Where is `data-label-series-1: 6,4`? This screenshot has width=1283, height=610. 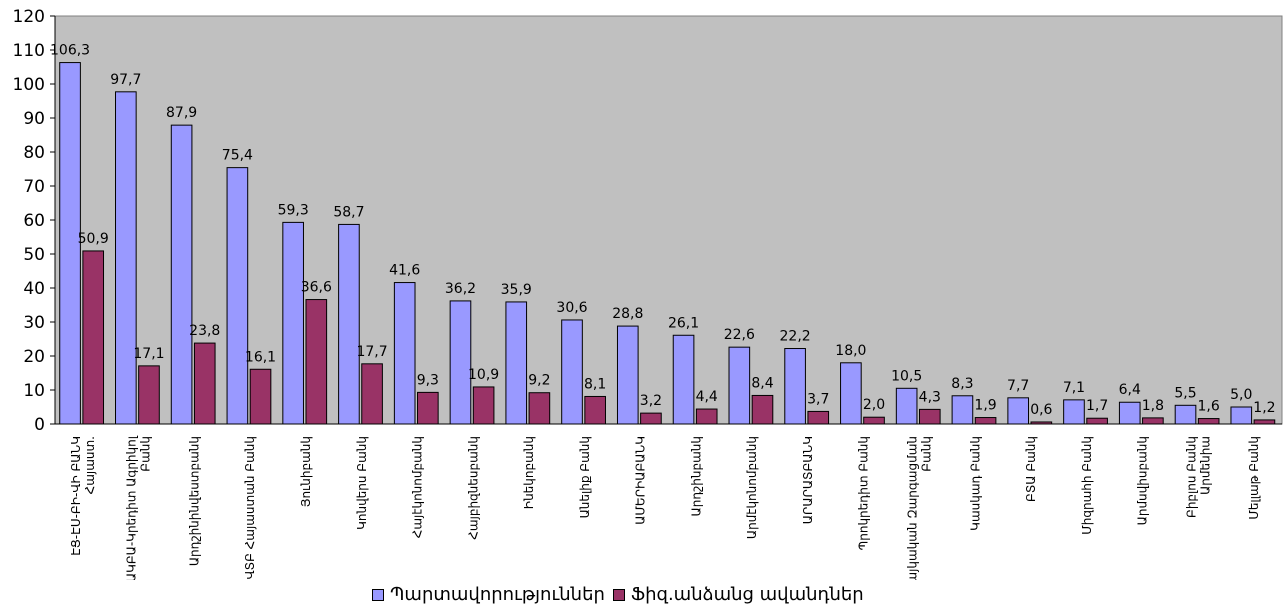
data-label-series-1: 6,4 is located at coordinates (1130, 390).